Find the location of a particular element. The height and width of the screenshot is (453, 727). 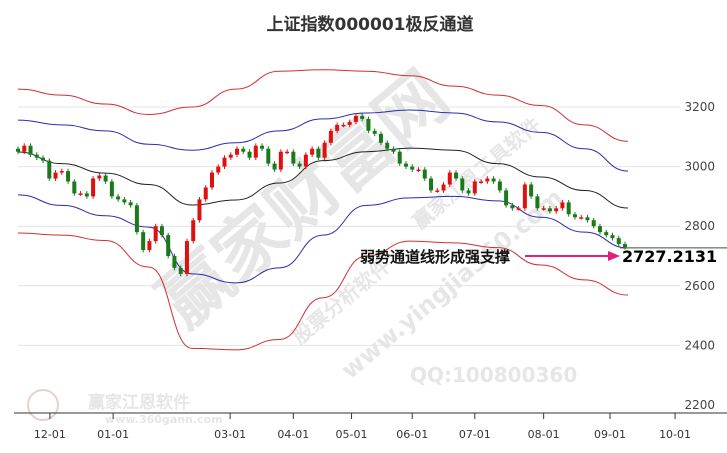

x-tick-label: 06-01 is located at coordinates (412, 434).